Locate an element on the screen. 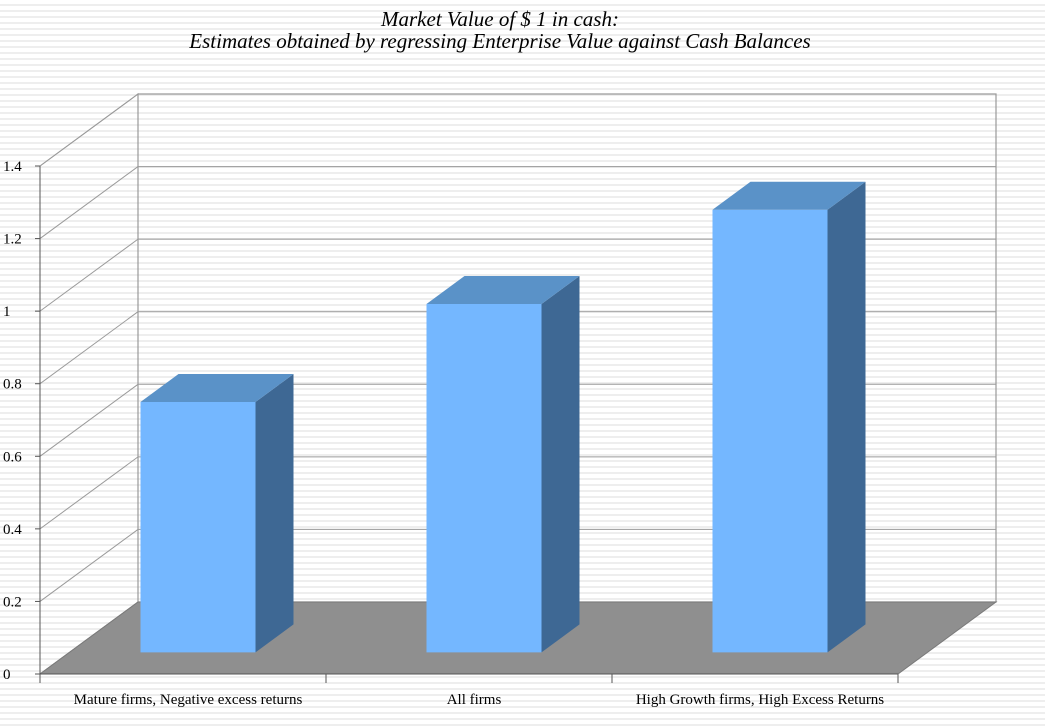 This screenshot has width=1045, height=727. y-tick-label: 0.2 is located at coordinates (12, 602).